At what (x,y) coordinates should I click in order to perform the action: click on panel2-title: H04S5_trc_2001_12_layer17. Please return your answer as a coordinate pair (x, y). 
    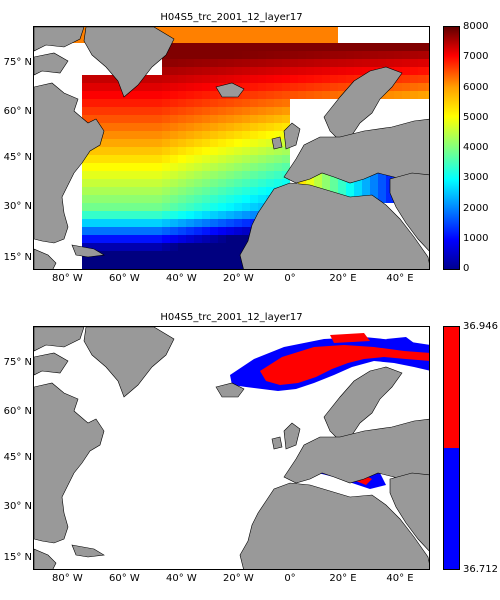
    Looking at the image, I should click on (231, 317).